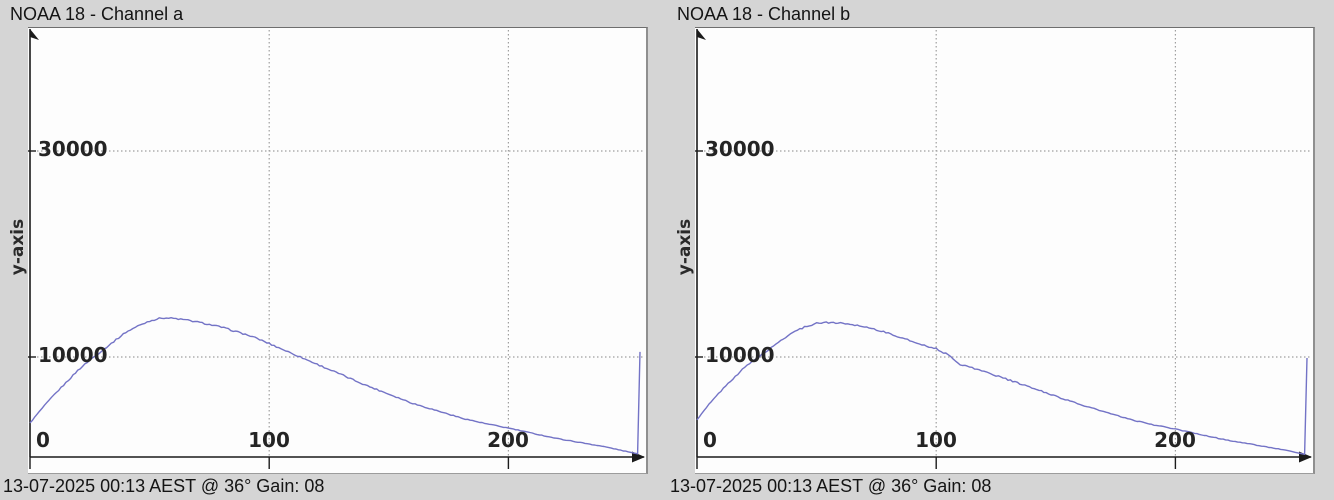 The width and height of the screenshot is (1334, 500). What do you see at coordinates (764, 14) in the screenshot?
I see `chart-title: NOAA 18 - Channel b` at bounding box center [764, 14].